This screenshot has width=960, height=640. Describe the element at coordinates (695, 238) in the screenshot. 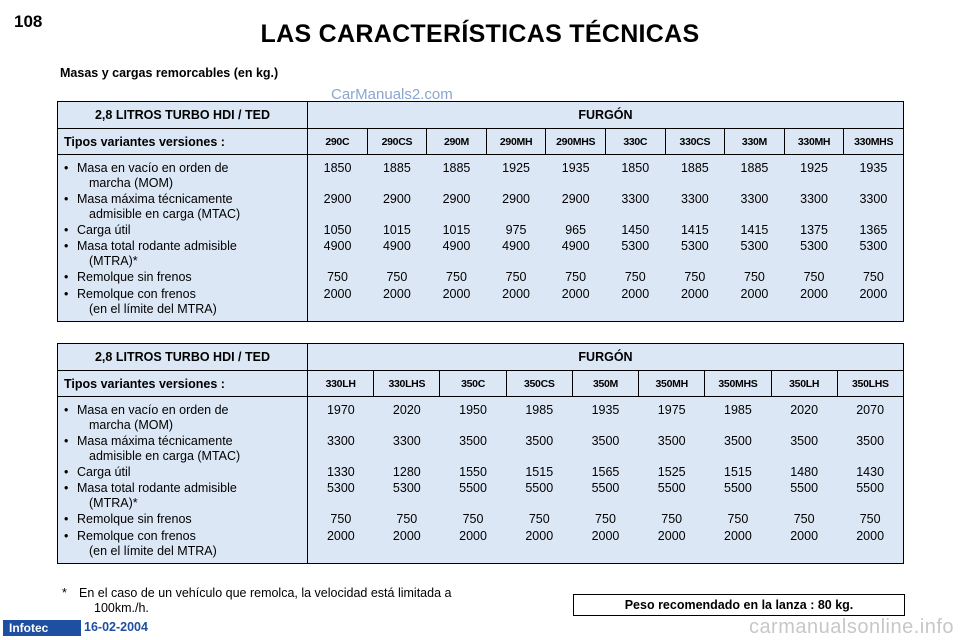

I see `value-column: 1885 3300 1415 5300 750 2000` at that location.